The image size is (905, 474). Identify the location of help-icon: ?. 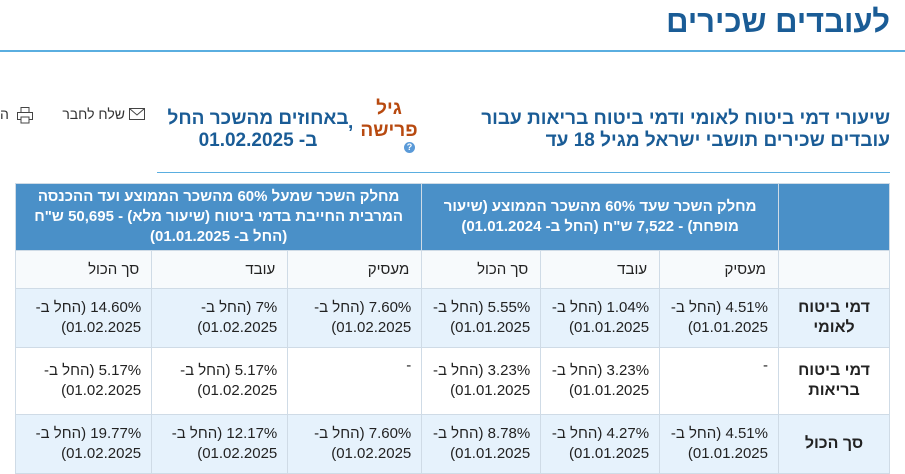
(409, 147).